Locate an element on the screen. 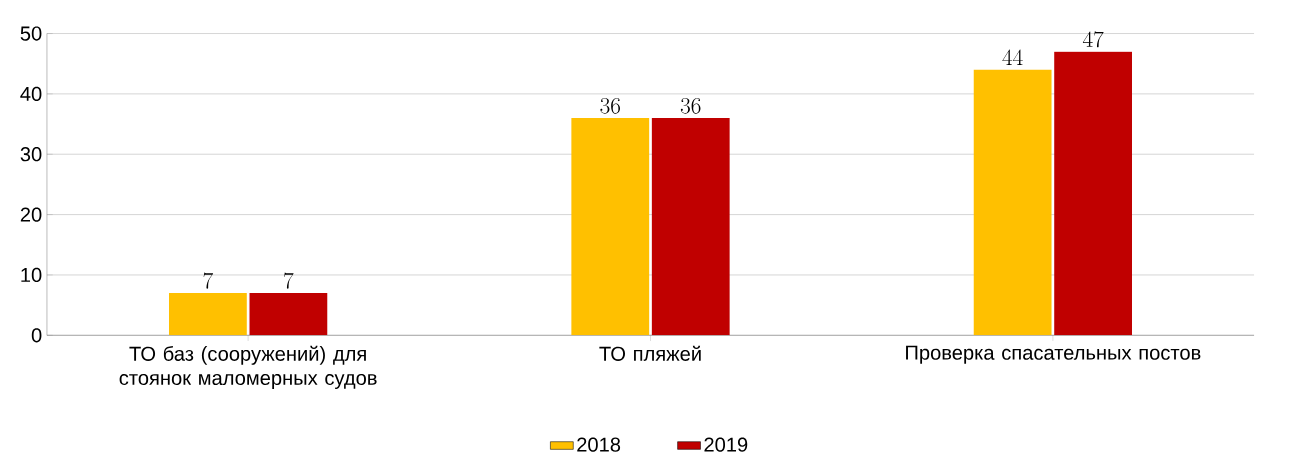 The image size is (1301, 476). y-tick-label: 30 is located at coordinates (31, 154).